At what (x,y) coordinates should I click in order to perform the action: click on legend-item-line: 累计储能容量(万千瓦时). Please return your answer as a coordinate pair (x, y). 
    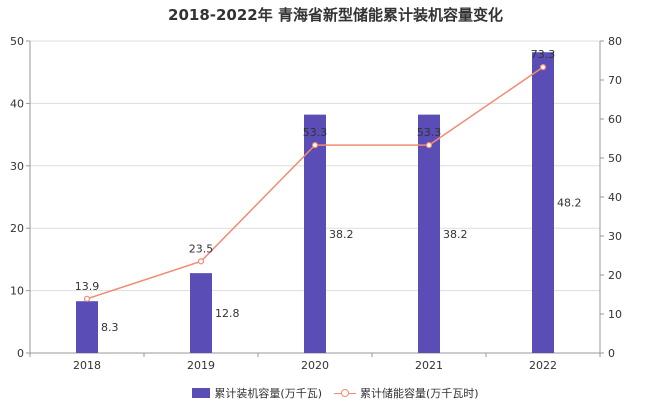
    Looking at the image, I should click on (406, 393).